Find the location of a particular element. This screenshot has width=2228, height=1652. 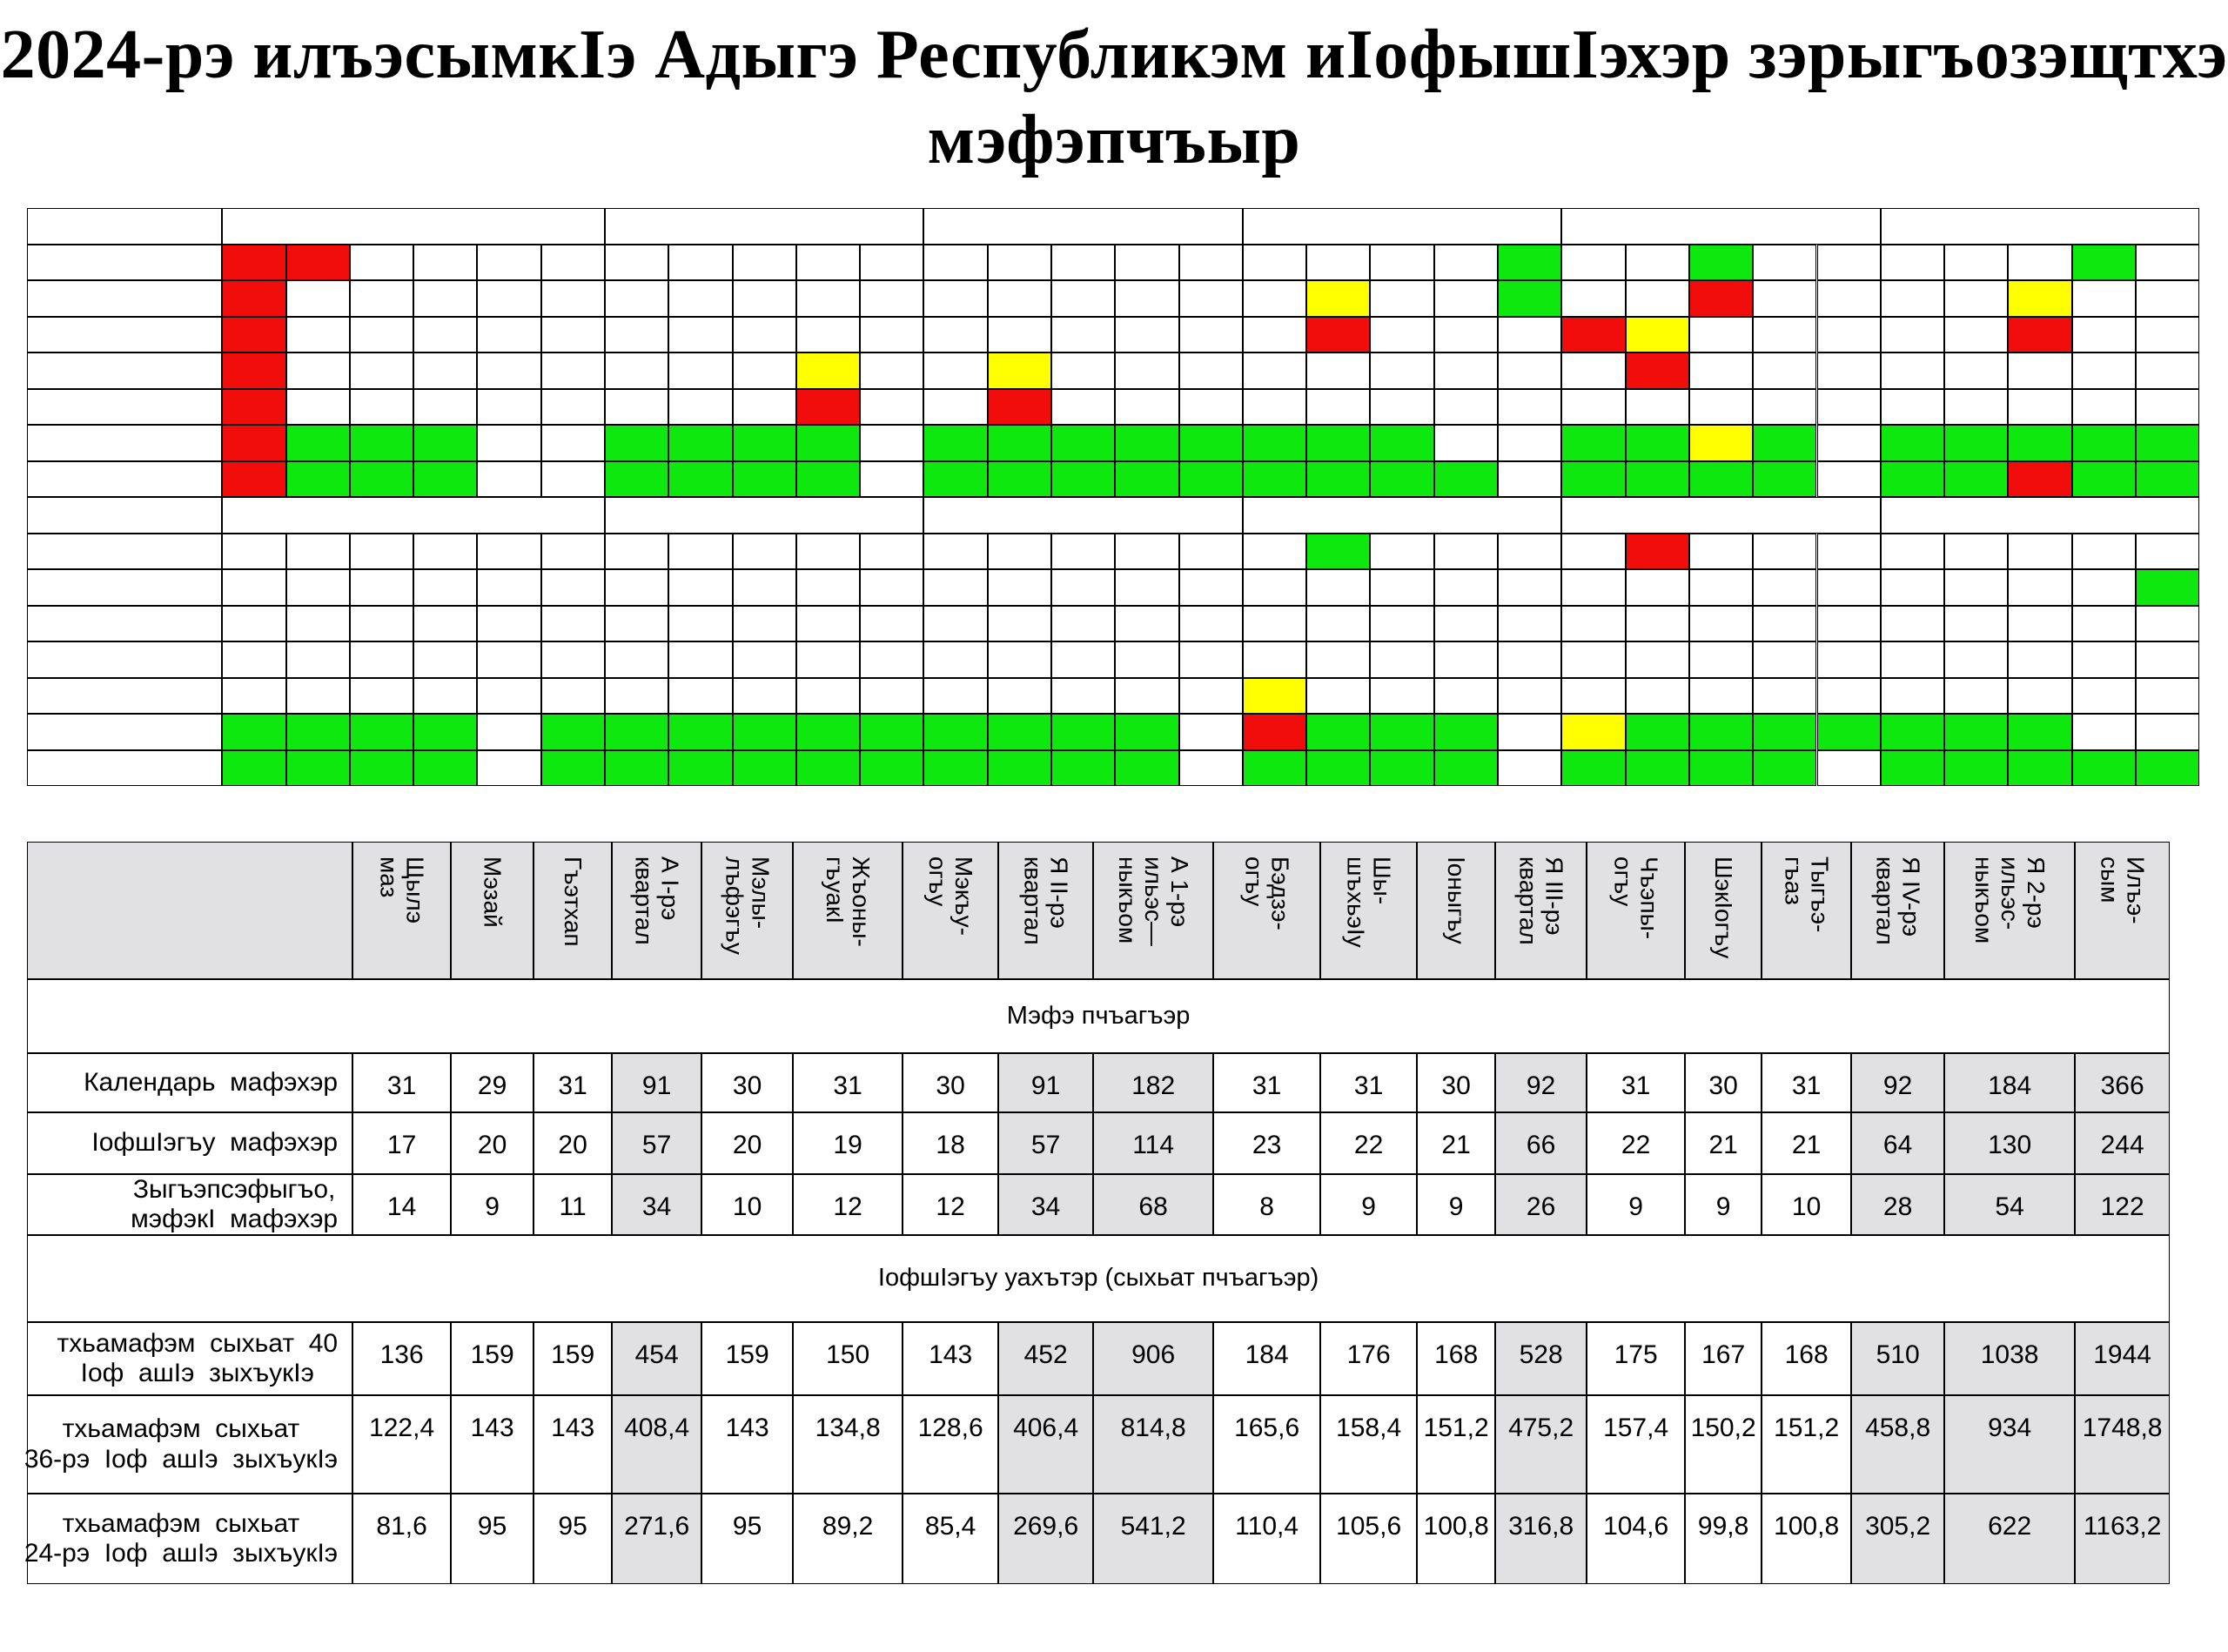

summary-value-cell: 454 is located at coordinates (657, 1359).